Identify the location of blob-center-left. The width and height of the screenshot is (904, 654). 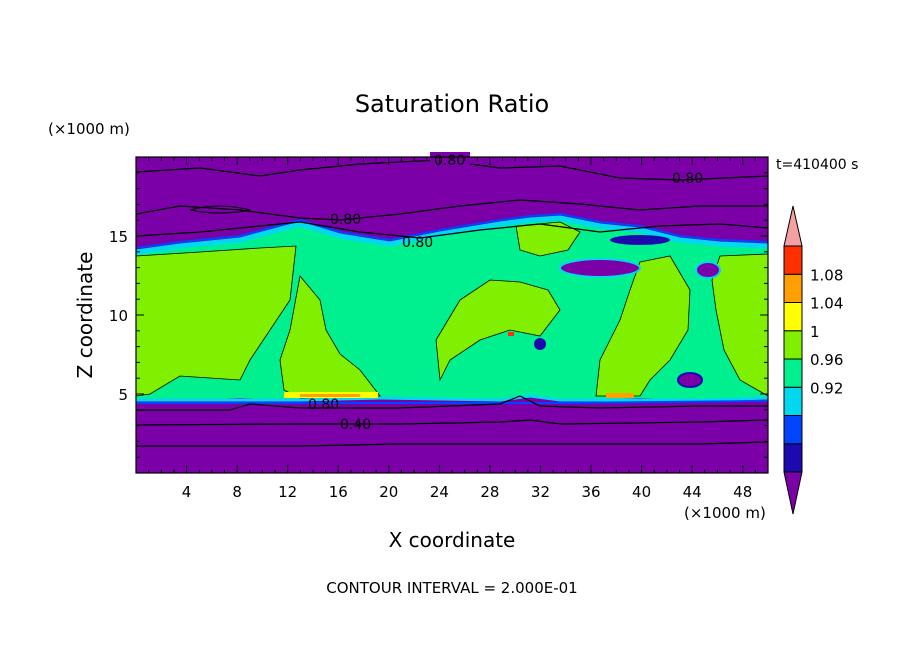
(330, 337).